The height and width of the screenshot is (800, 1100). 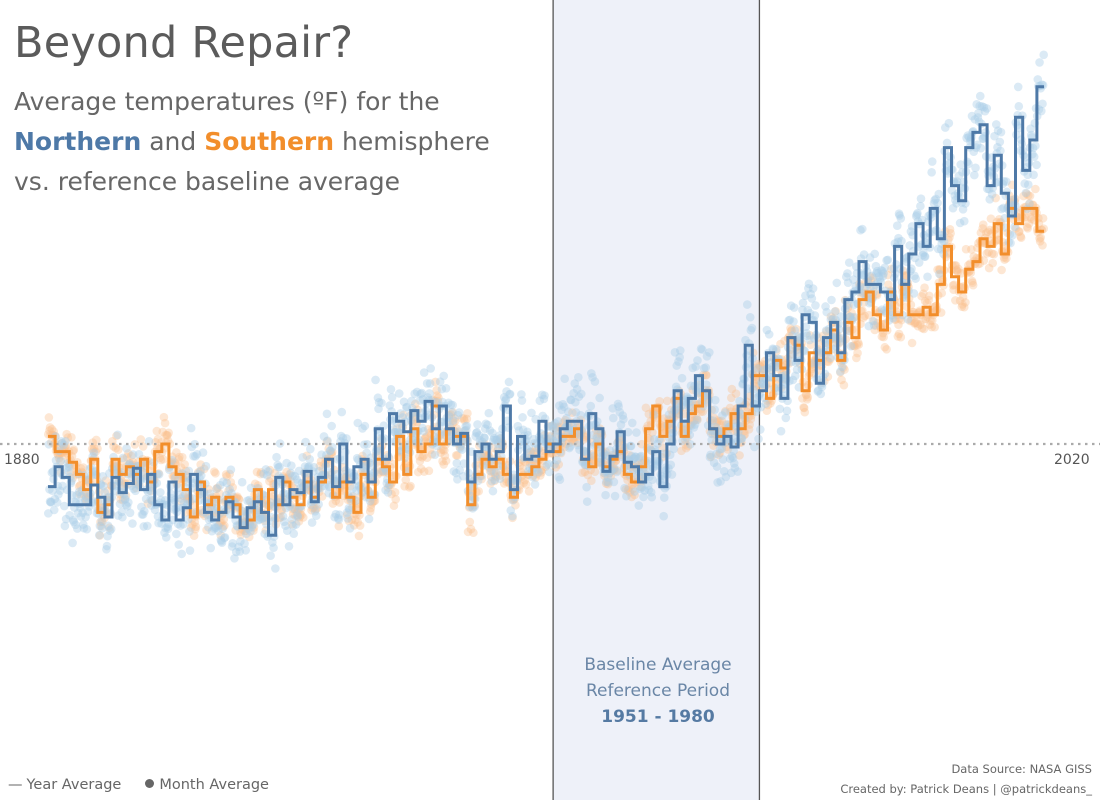 I want to click on chart-title: Beyond Repair?, so click(x=184, y=43).